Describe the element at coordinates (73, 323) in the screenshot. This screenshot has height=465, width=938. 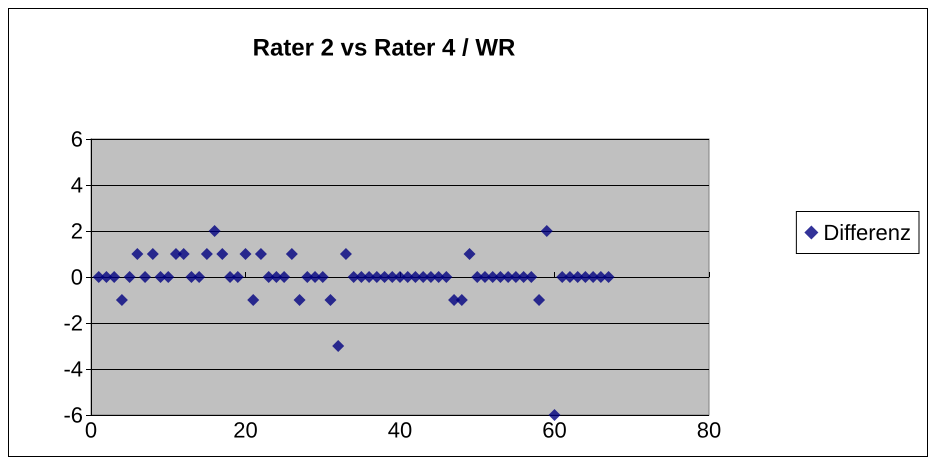
I see `y-tick-label: -2` at that location.